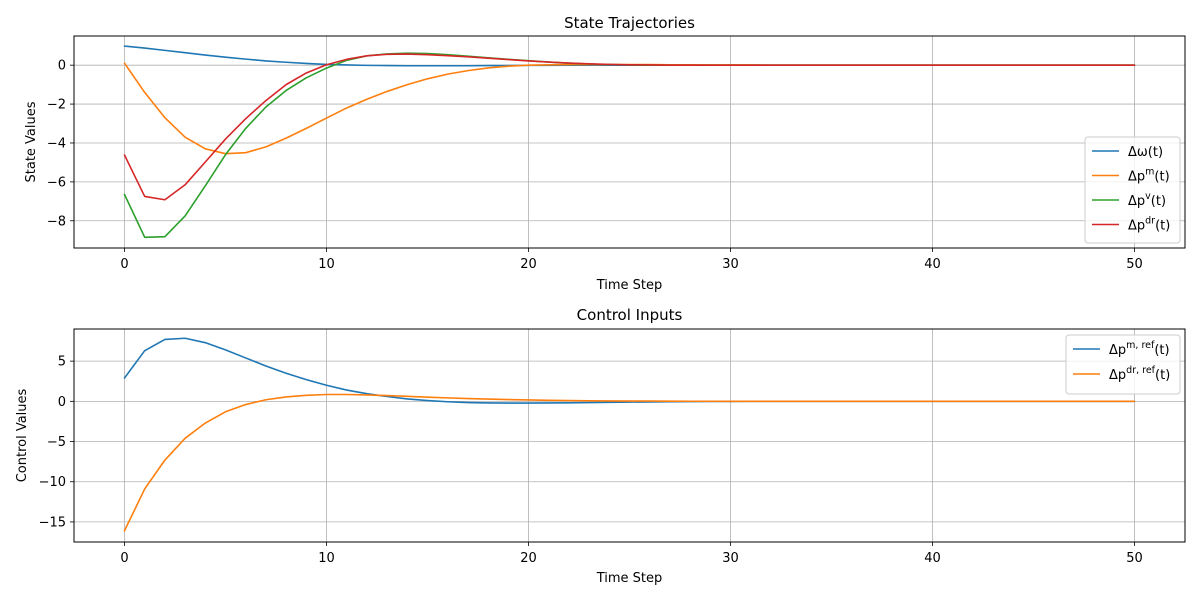 This screenshot has height=600, width=1200. Describe the element at coordinates (56, 105) in the screenshot. I see `y-tick-label: −2` at that location.